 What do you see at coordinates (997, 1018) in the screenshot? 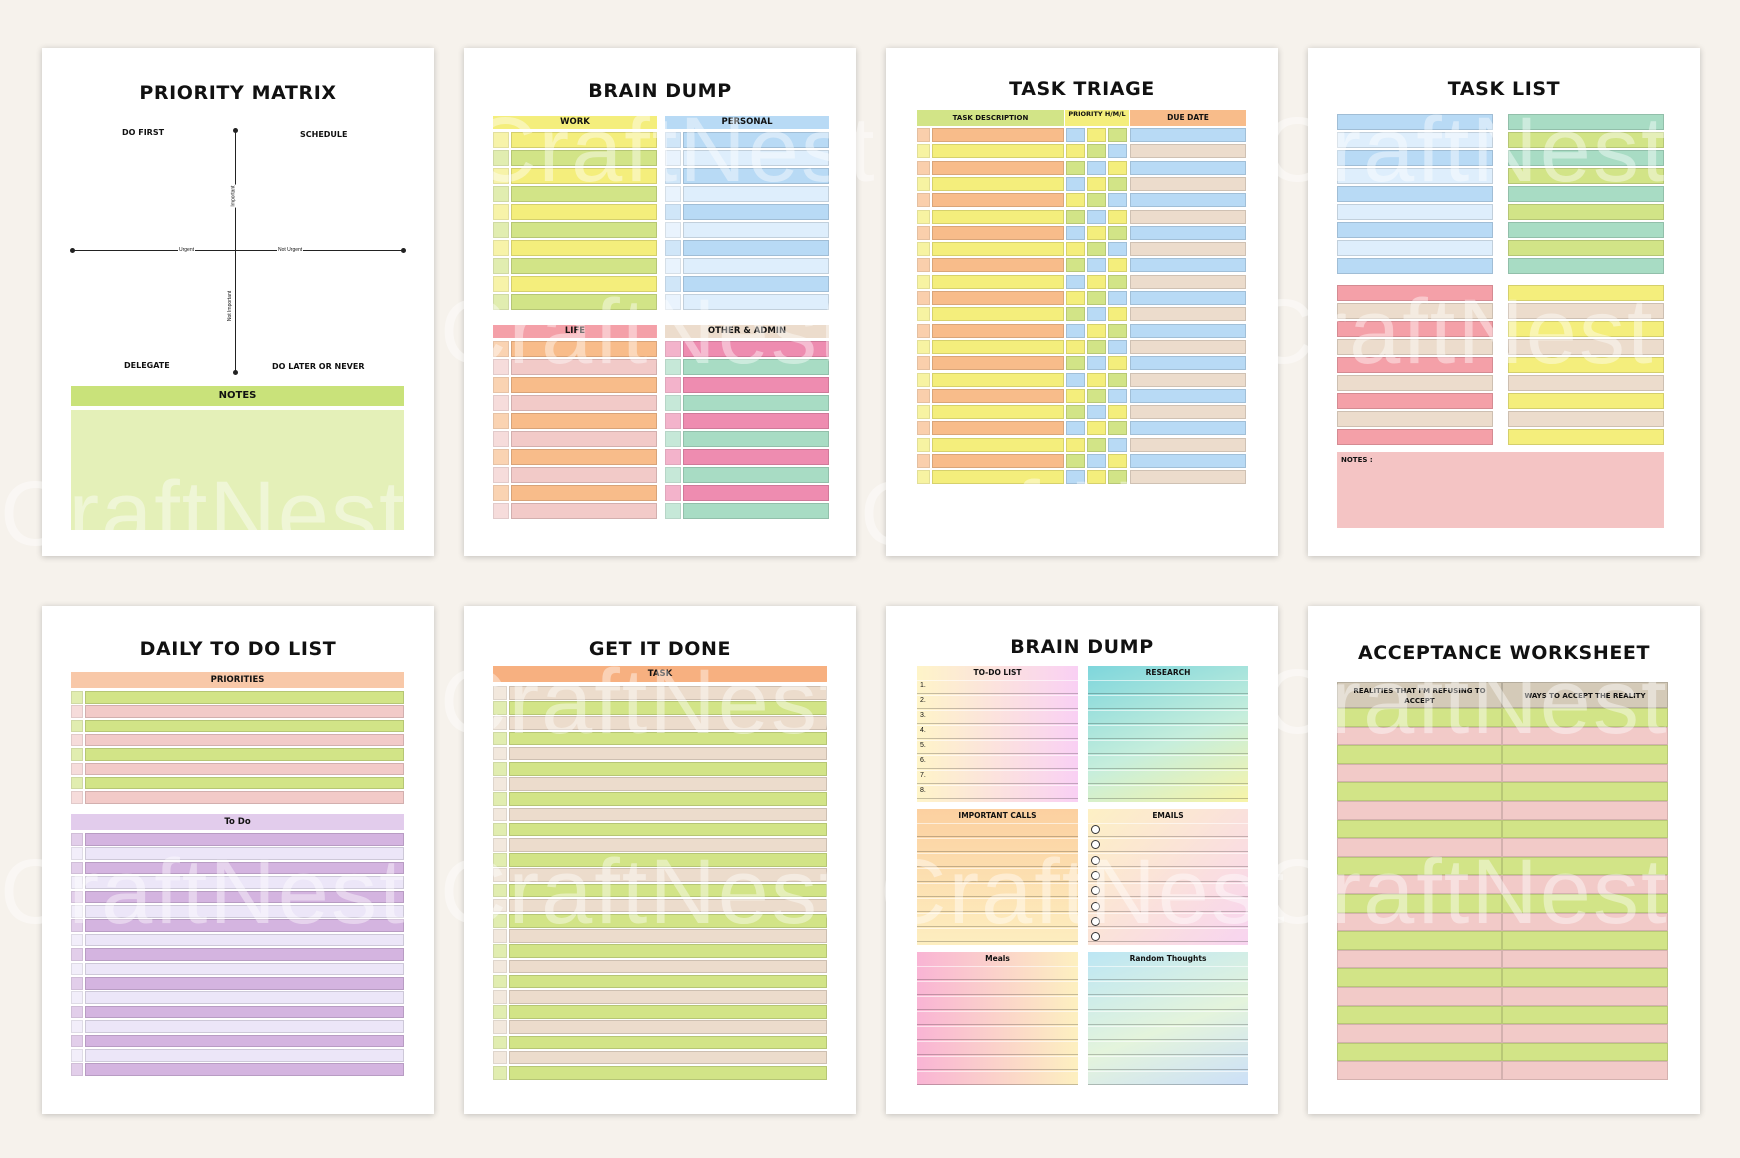
I see `meals-box` at bounding box center [997, 1018].